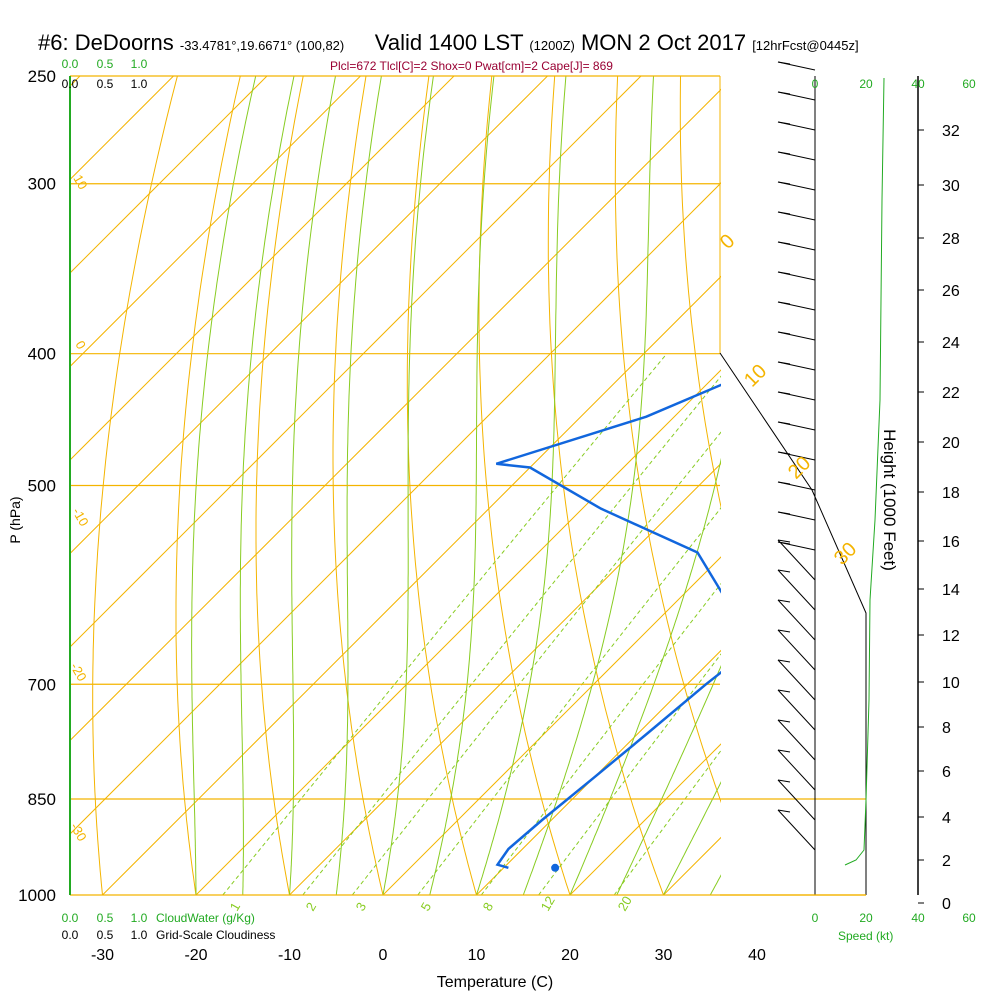  What do you see at coordinates (495, 982) in the screenshot?
I see `x-axis-label: Temperature (C)` at bounding box center [495, 982].